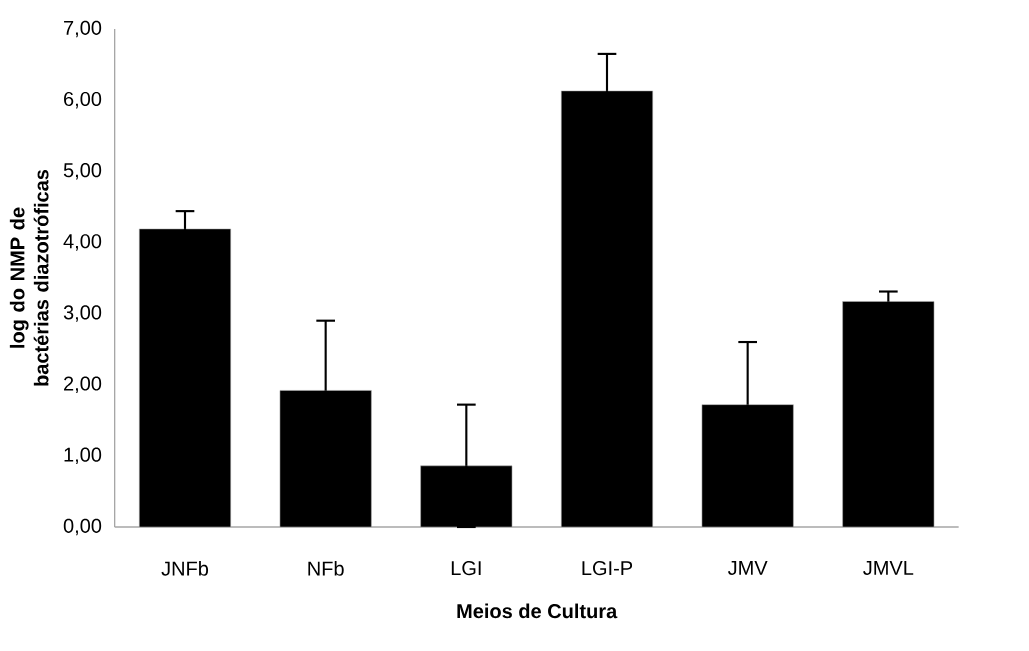 This screenshot has width=1029, height=651. Describe the element at coordinates (888, 568) in the screenshot. I see `x-tick-label: JMVL` at that location.